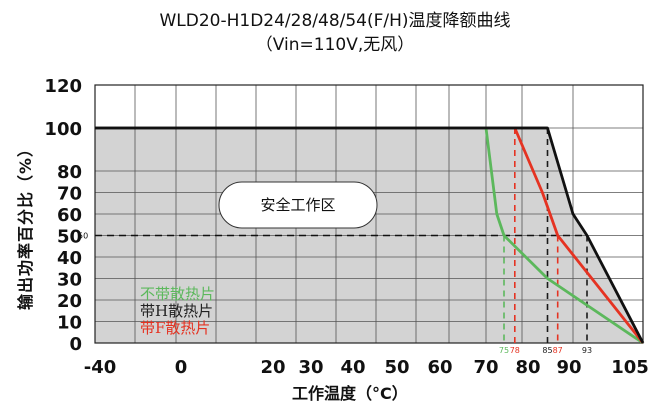 This screenshot has width=670, height=407. Describe the element at coordinates (485, 367) in the screenshot. I see `x-tick-label: 70` at that location.